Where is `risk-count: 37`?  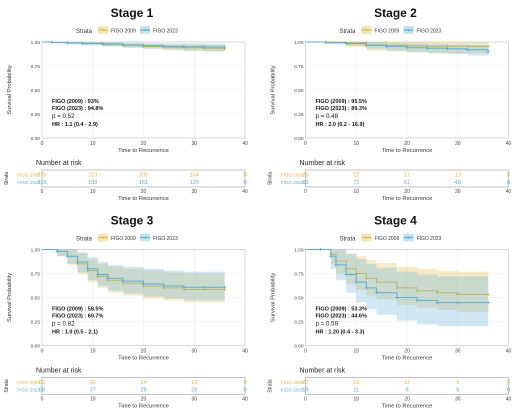
risk-count: 37 is located at coordinates (93, 391).